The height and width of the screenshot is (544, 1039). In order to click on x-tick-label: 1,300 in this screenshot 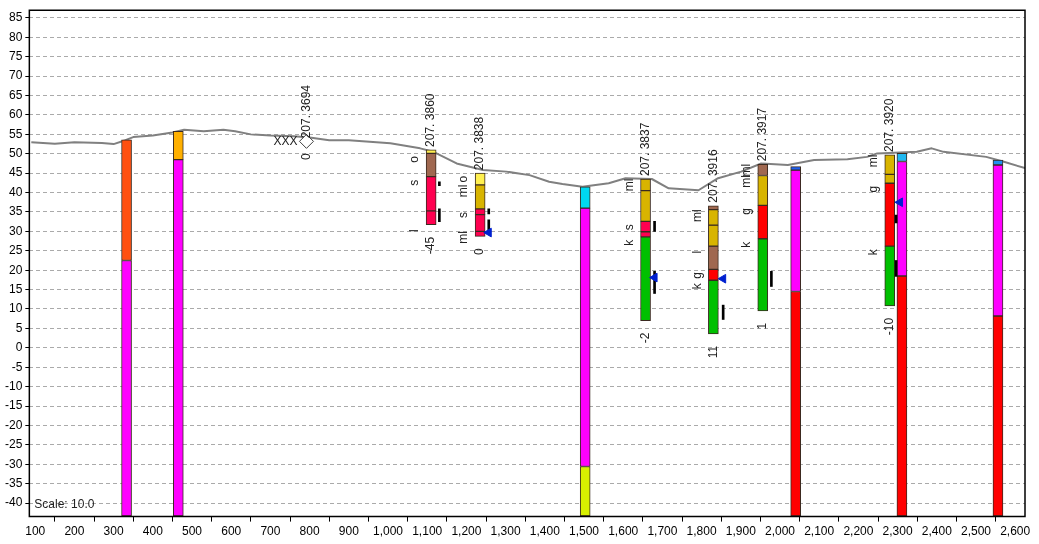, I will do `click(505, 531)`.